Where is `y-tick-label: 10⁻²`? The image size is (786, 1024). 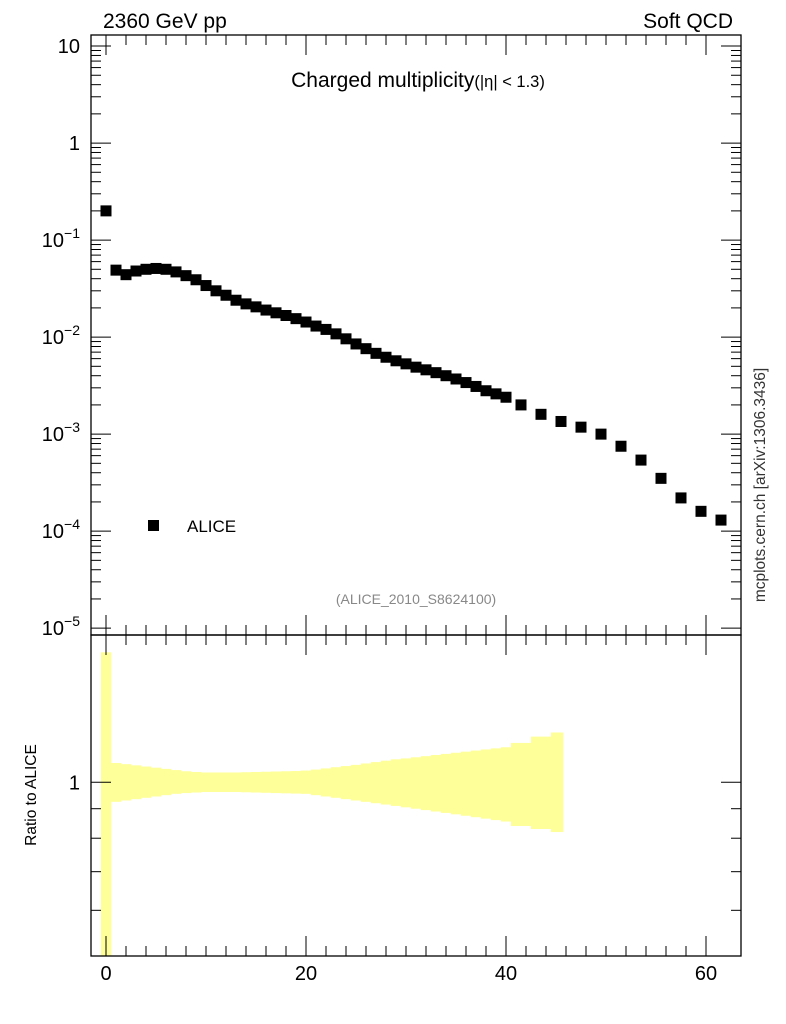 y-tick-label: 10⁻² is located at coordinates (61, 335).